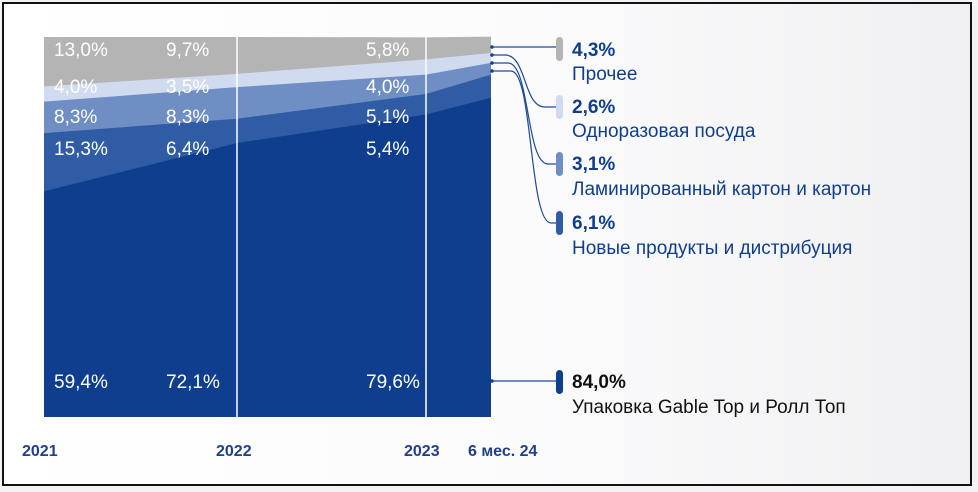  What do you see at coordinates (712, 248) in the screenshot?
I see `legend-series-name: Новые продукты и дистрибуция` at bounding box center [712, 248].